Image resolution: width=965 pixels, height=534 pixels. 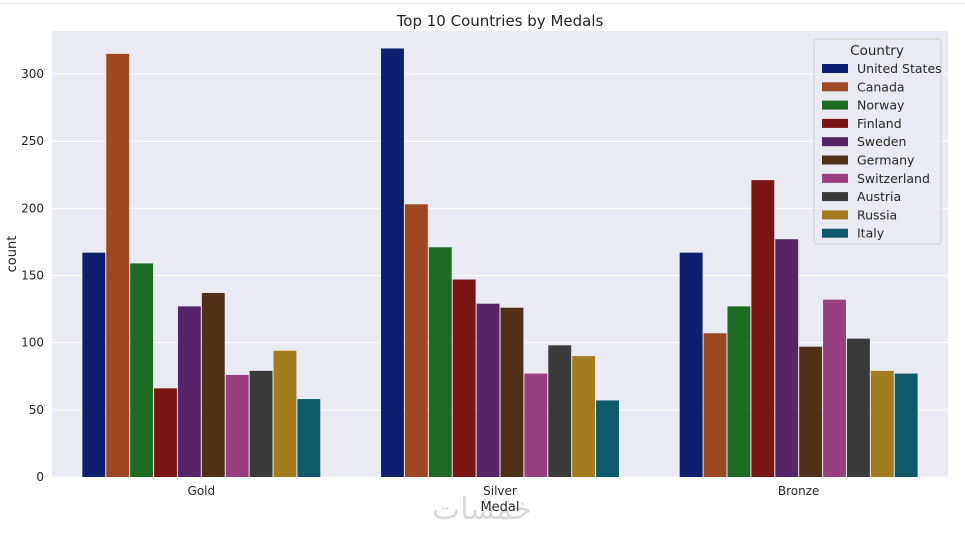 I want to click on y-tick-label: 0, so click(x=40, y=477).